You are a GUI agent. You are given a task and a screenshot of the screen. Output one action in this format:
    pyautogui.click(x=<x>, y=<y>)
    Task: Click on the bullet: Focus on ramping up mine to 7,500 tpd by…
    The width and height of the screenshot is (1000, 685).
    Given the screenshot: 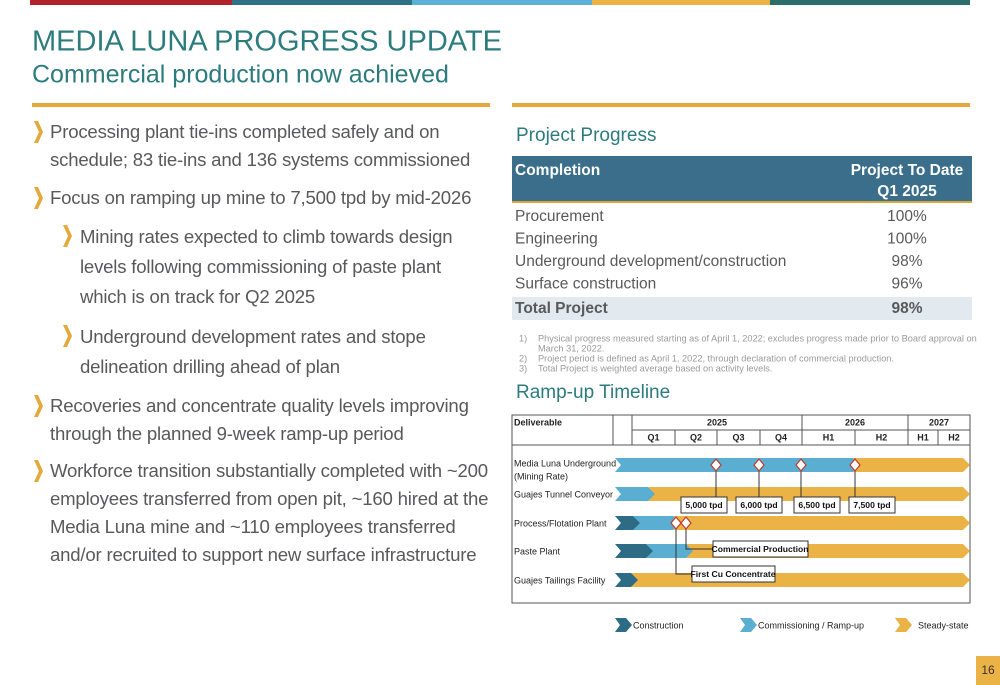 What is the action you would take?
    pyautogui.click(x=261, y=197)
    